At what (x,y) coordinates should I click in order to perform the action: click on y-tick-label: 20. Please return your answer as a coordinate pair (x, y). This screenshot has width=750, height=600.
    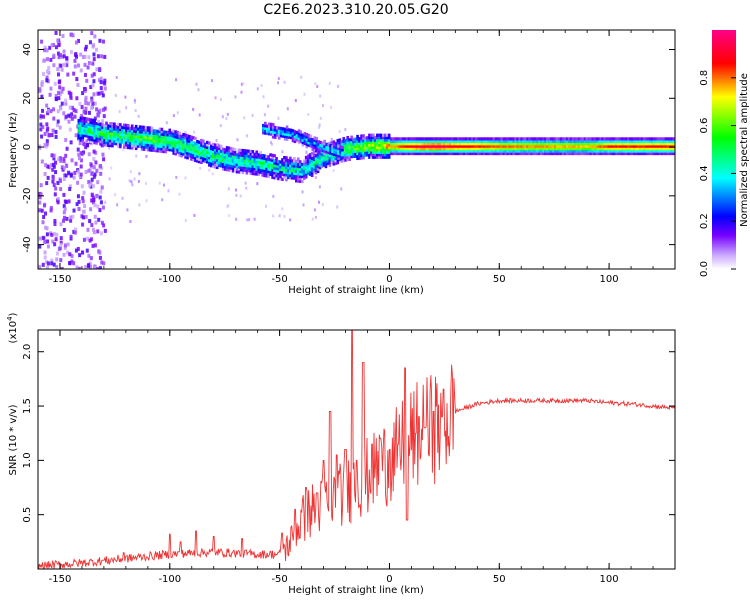
    Looking at the image, I should click on (27, 98).